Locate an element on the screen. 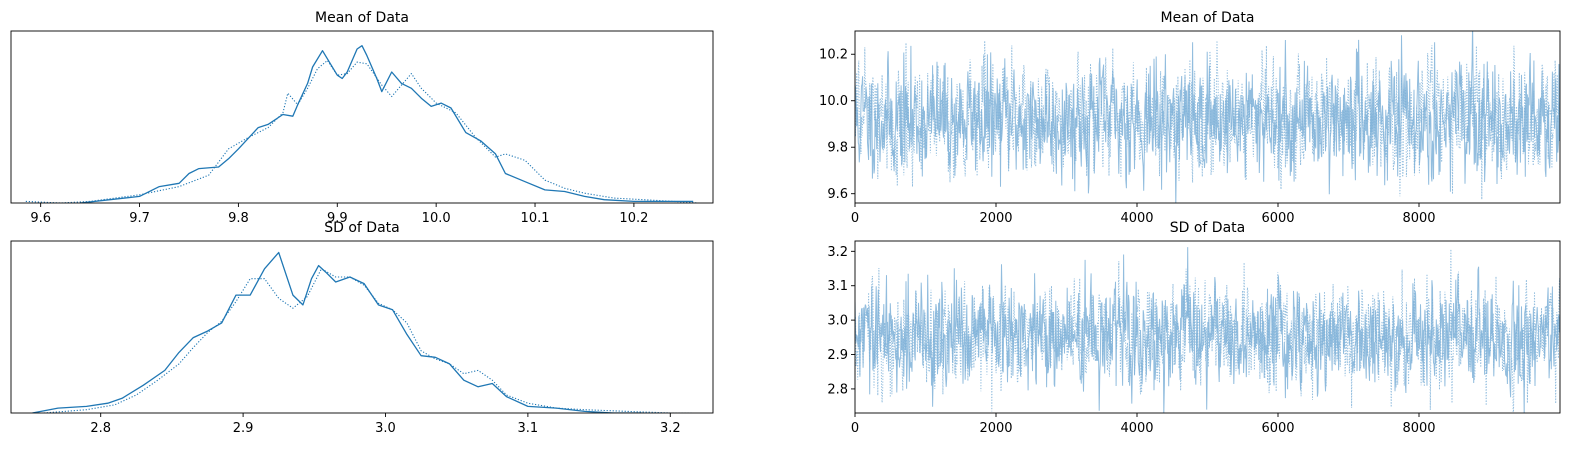 Image resolution: width=1569 pixels, height=449 pixels. x-tick-label: 9.9 is located at coordinates (337, 218).